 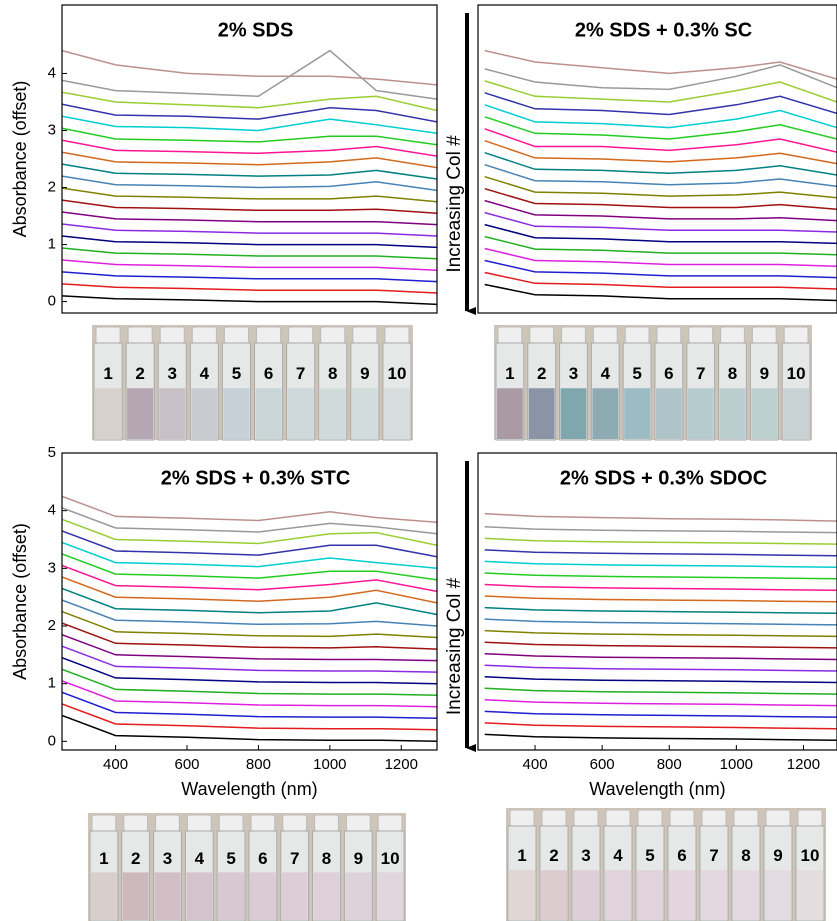 I want to click on x-tick-label: 600, so click(x=186, y=764).